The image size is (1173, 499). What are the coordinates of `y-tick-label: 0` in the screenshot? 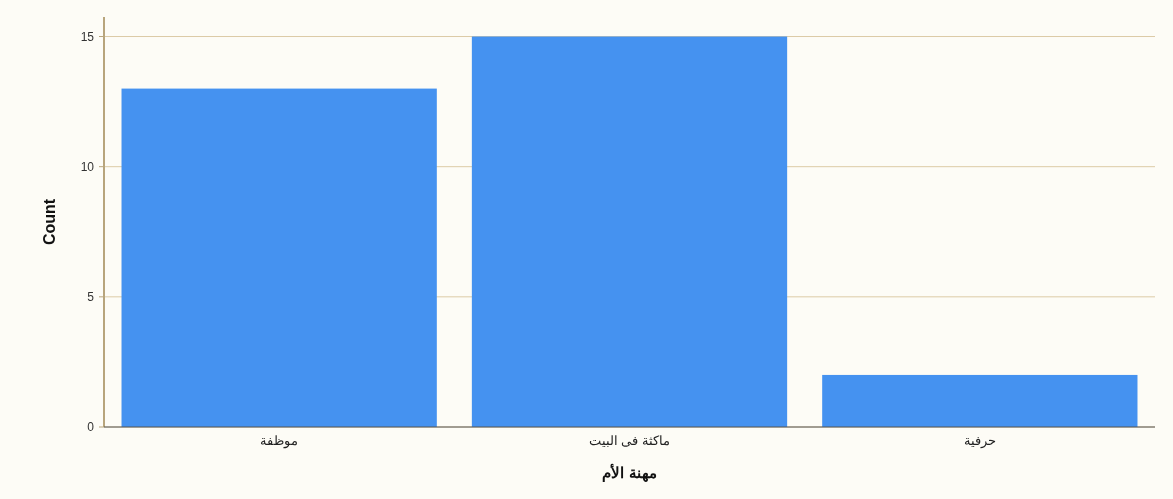 It's located at (91, 427).